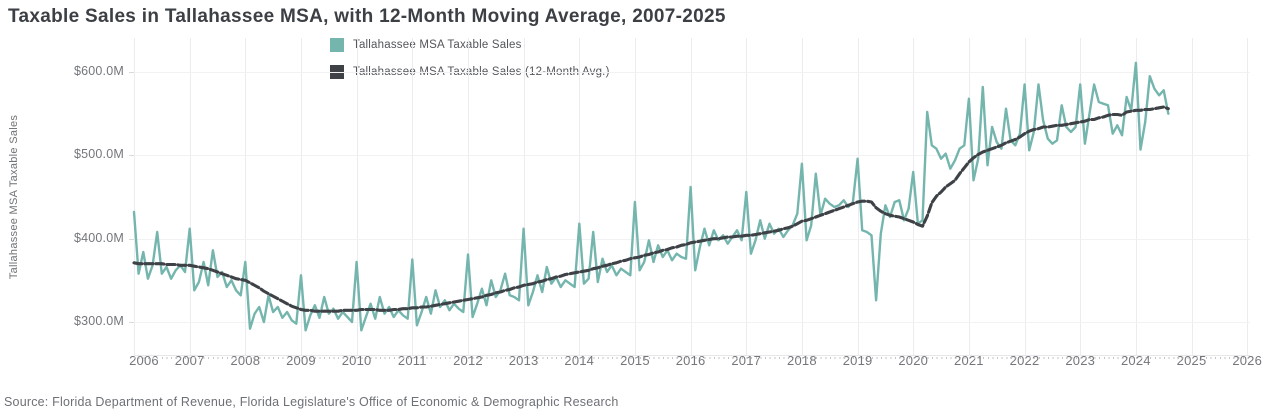  Describe the element at coordinates (524, 197) in the screenshot. I see `gridline-year-2013` at that location.